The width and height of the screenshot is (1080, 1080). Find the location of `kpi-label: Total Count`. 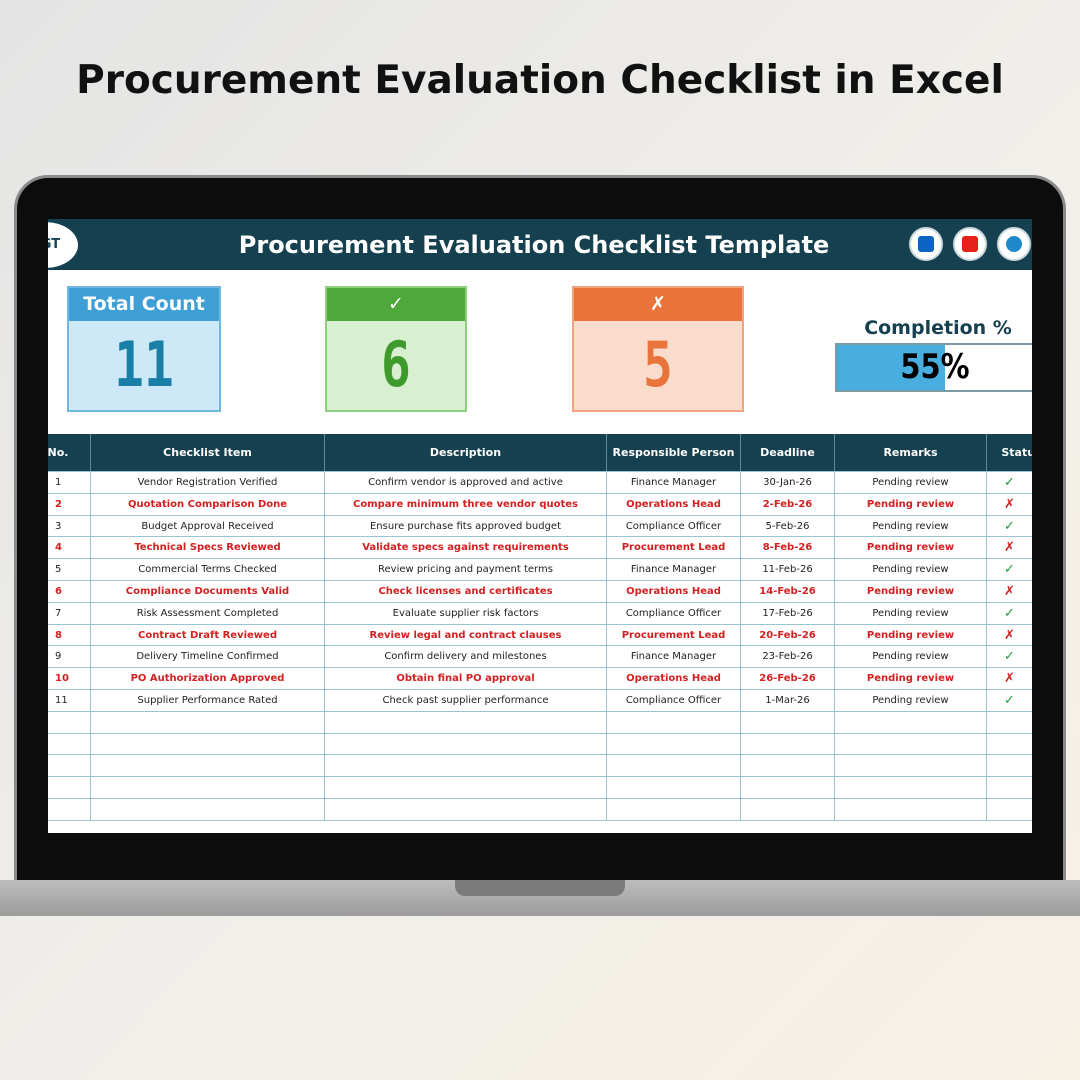

kpi-label: Total Count is located at coordinates (144, 304).